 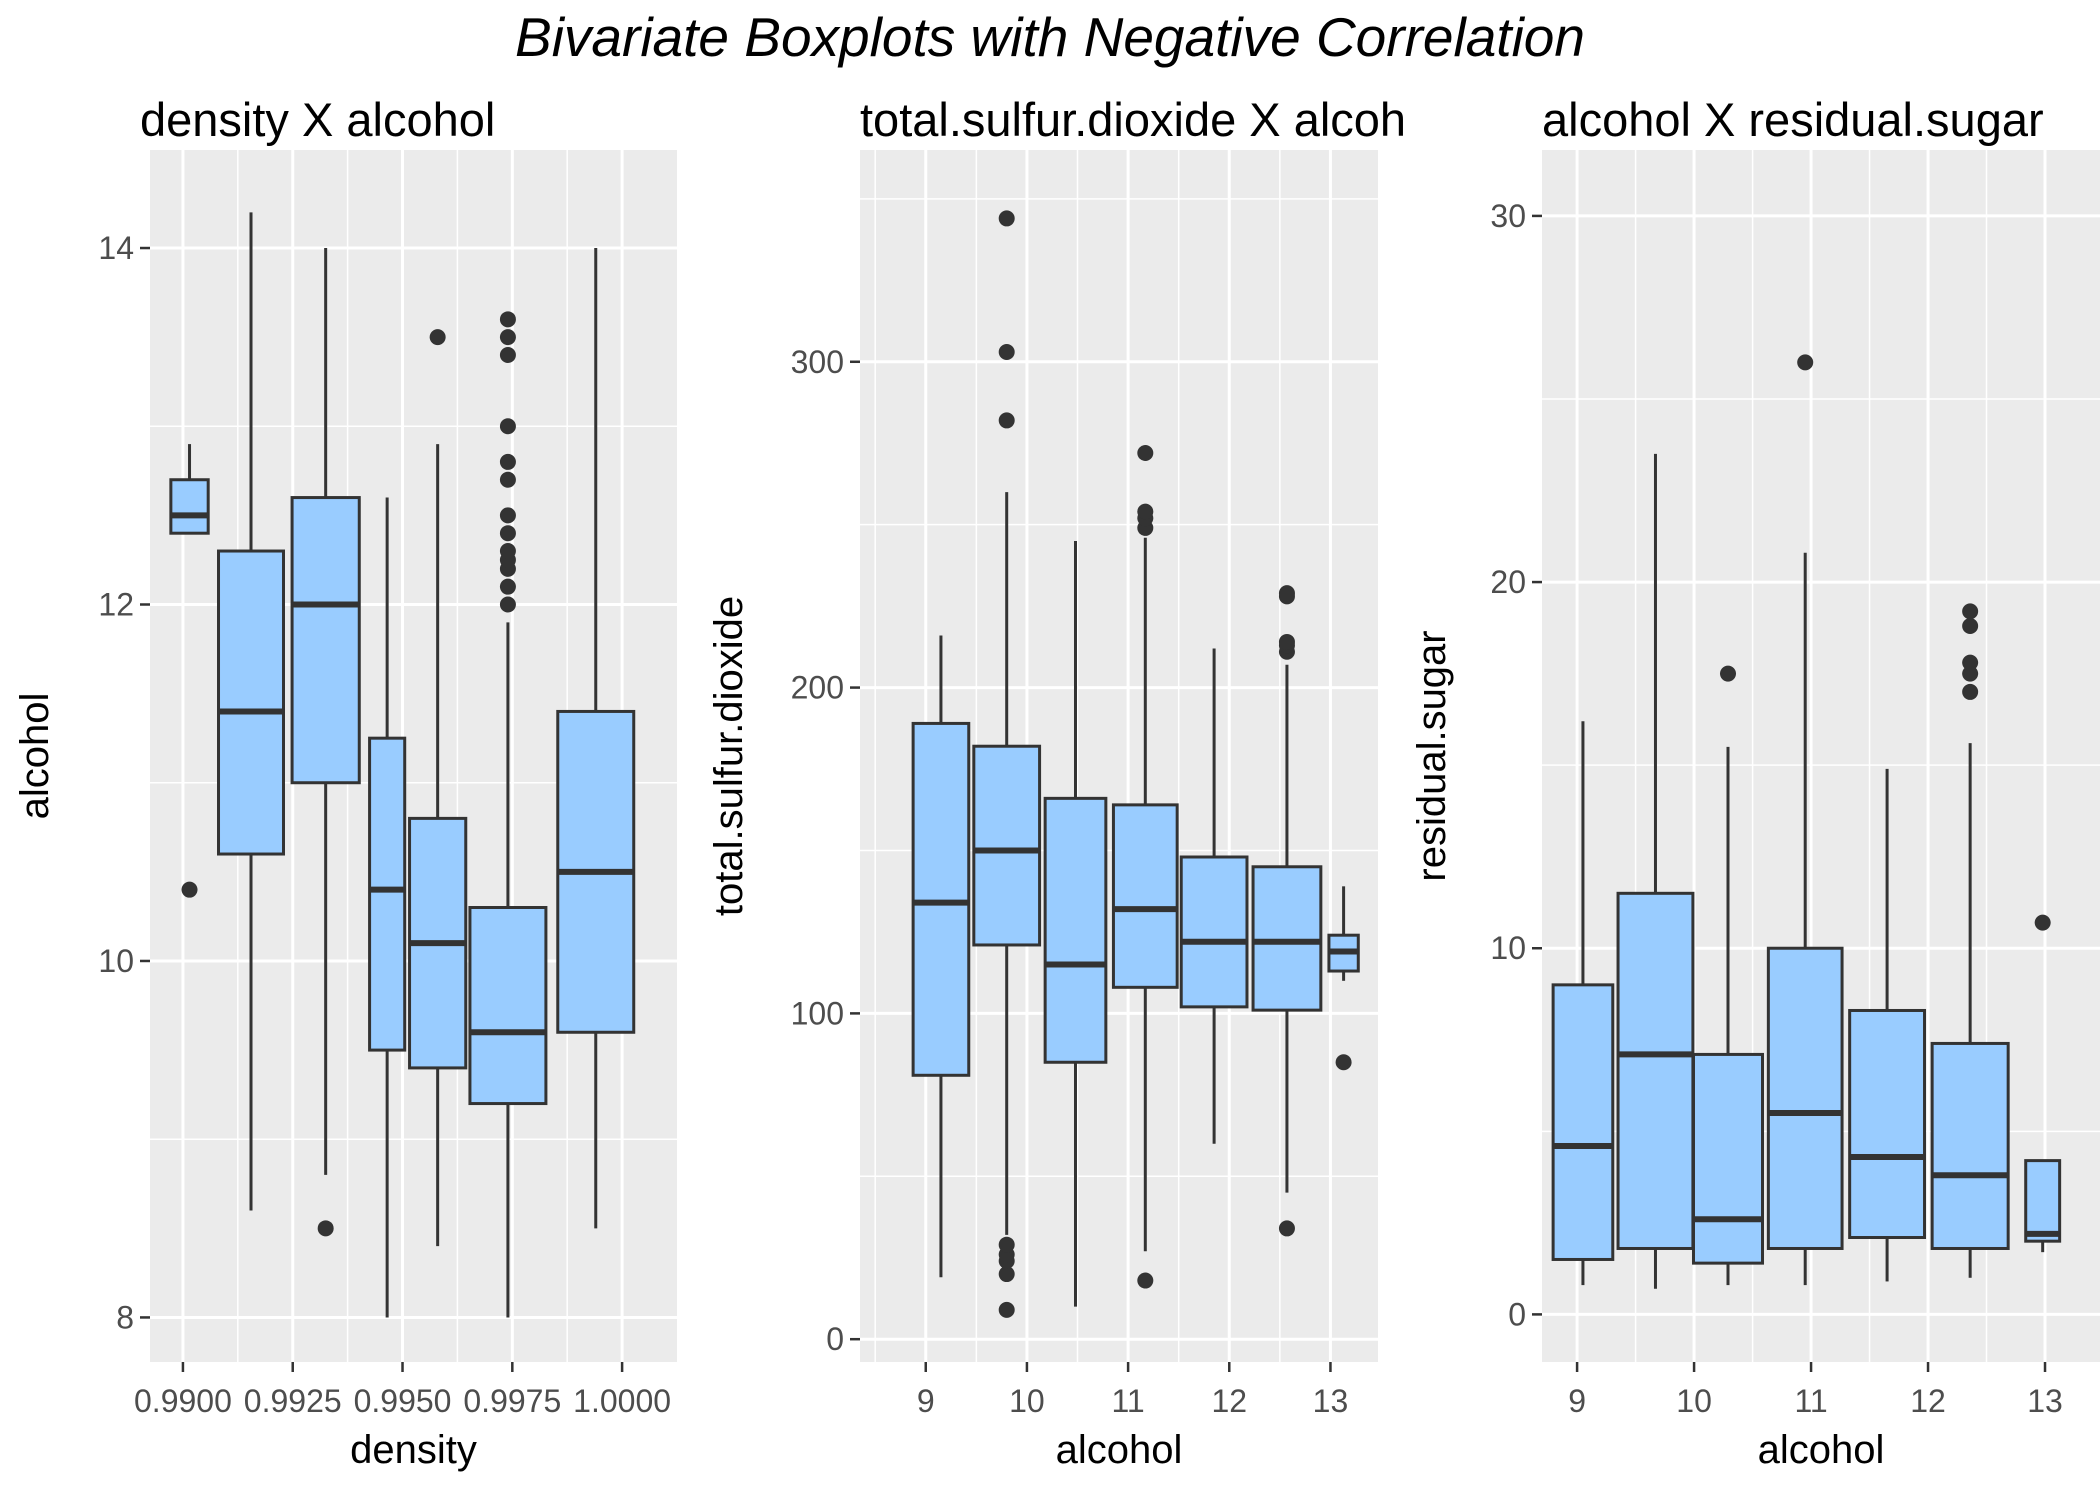 I want to click on y-tick-label: 300, so click(x=817, y=362).